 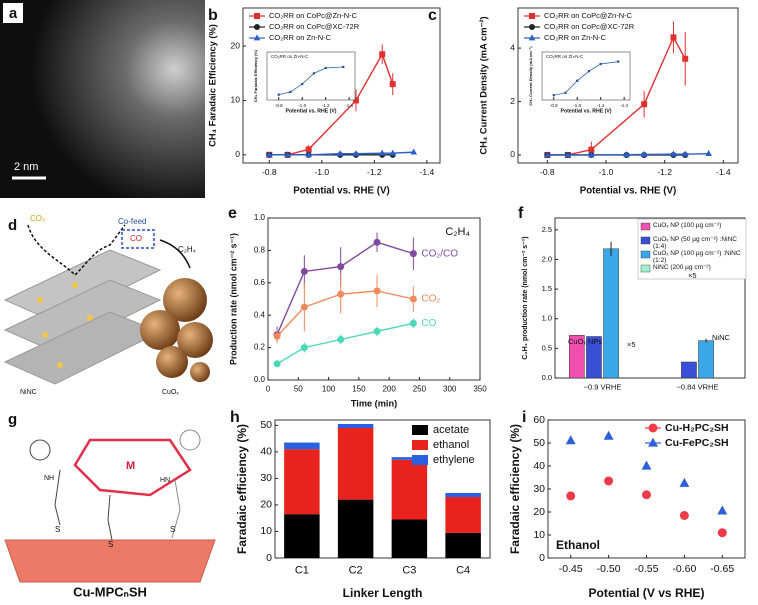 I want to click on x-tick-label: 300, so click(x=450, y=388).